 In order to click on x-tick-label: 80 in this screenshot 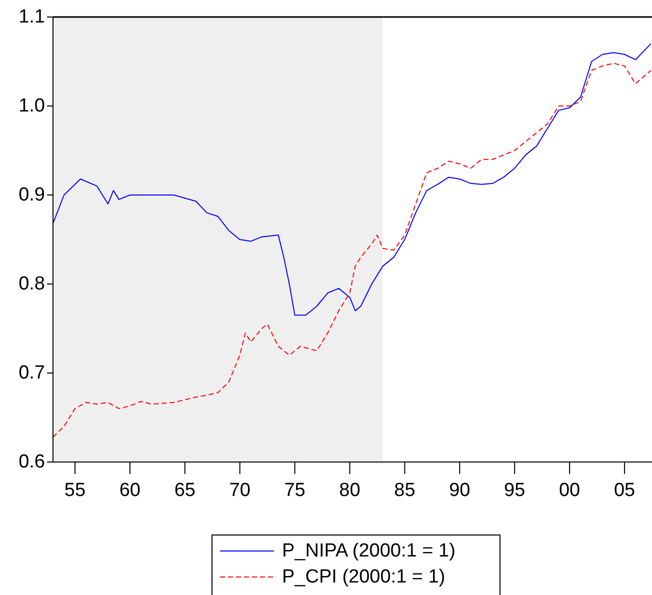, I will do `click(349, 490)`.